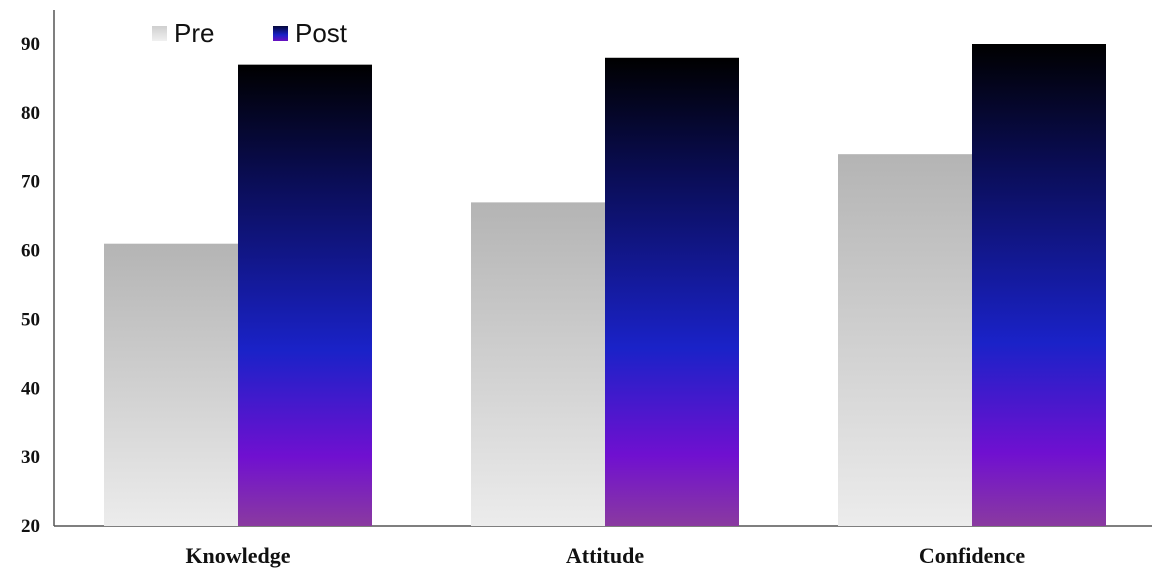 The image size is (1152, 572). I want to click on legend-label-post: Post, so click(321, 33).